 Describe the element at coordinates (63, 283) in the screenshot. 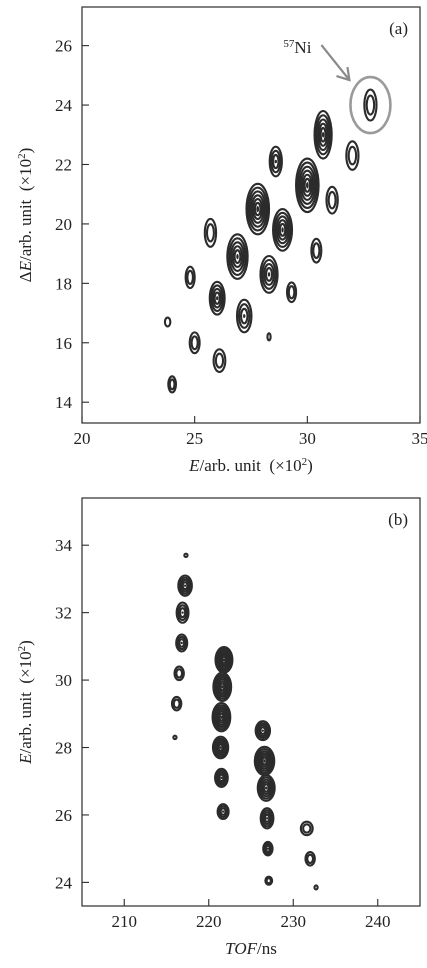

I see `y-tick-label: 18` at that location.